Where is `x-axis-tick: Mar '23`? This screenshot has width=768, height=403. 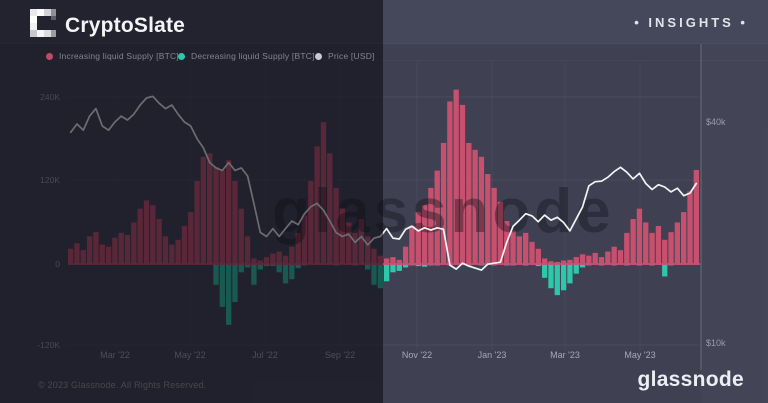 x-axis-tick: Mar '23 is located at coordinates (565, 355).